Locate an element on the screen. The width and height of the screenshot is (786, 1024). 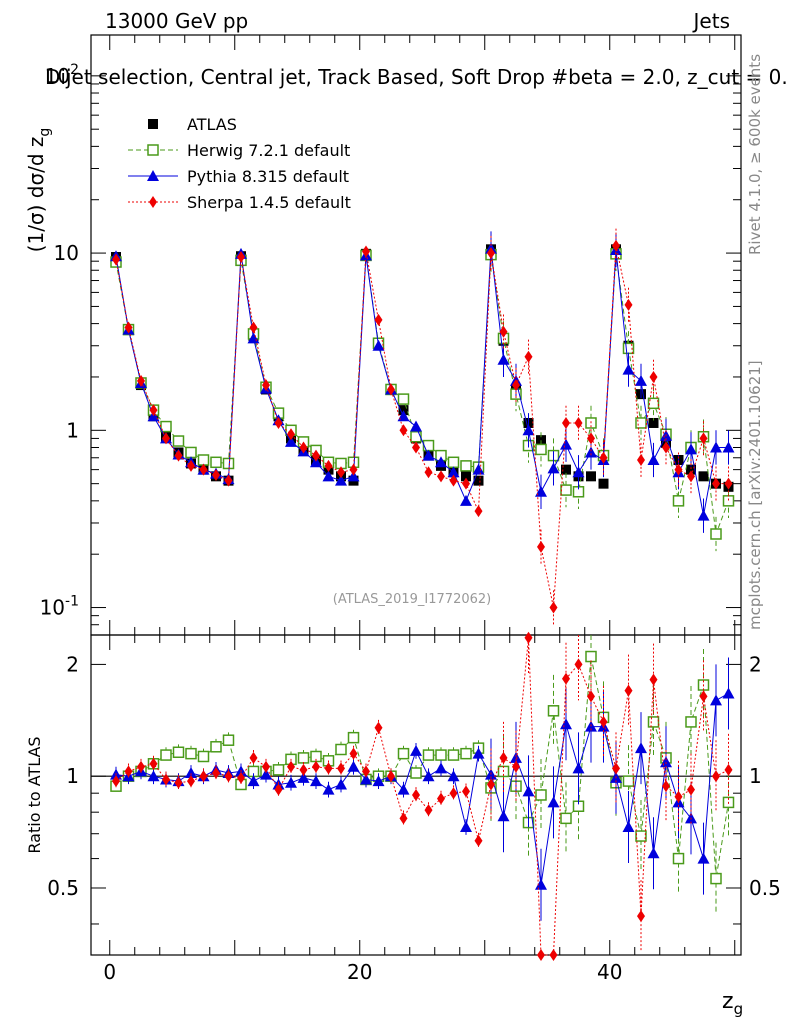
point-atlas is located at coordinates (403, 410).